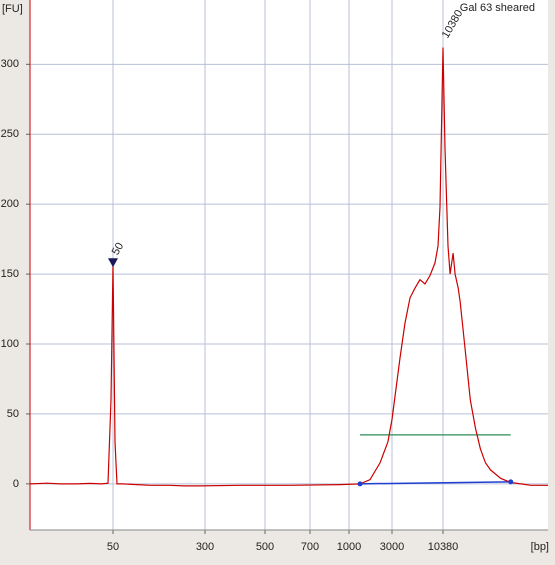  Describe the element at coordinates (511, 482) in the screenshot. I see `region-end` at that location.